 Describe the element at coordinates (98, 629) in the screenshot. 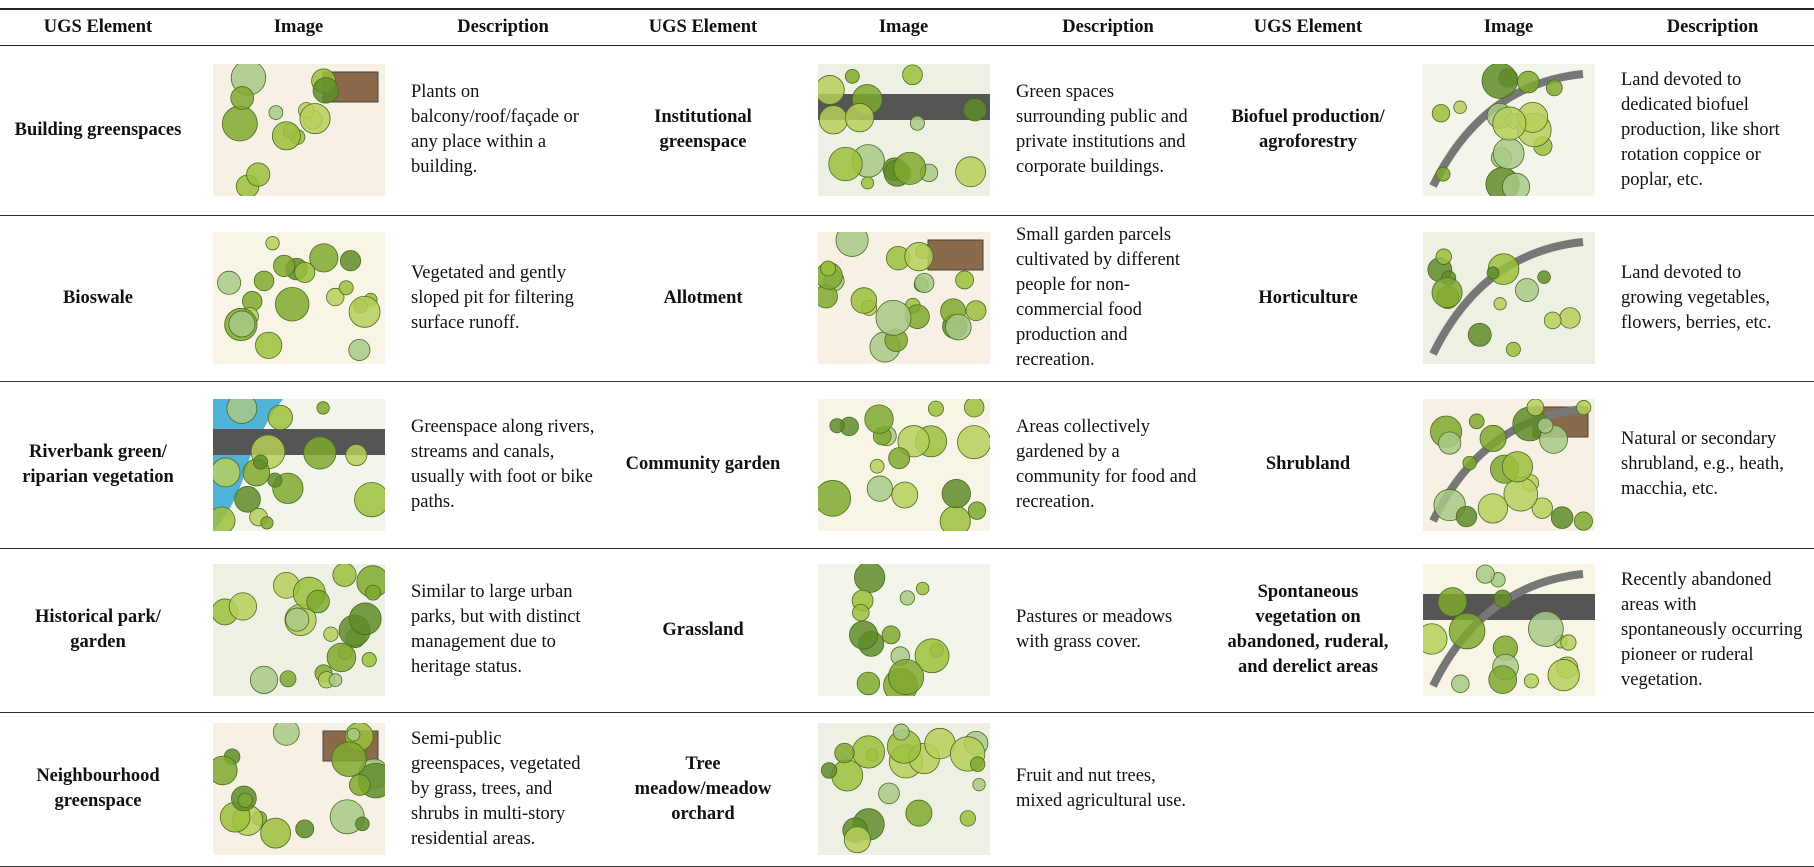

I see `ugs-element: Historical park/ garden` at that location.